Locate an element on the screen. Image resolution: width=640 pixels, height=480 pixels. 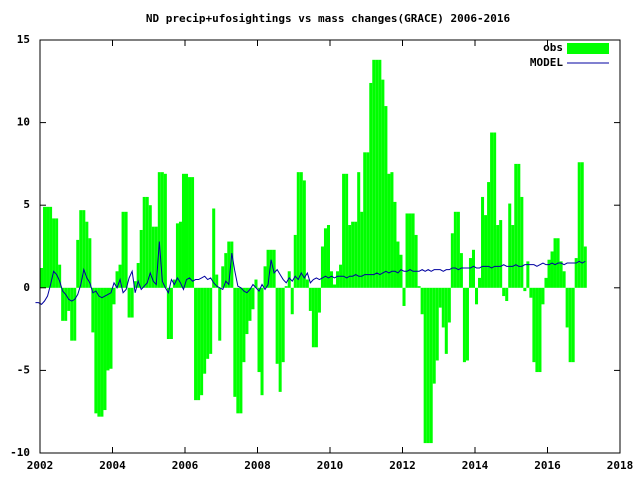
y-tick-label: -10 is located at coordinates (20, 452).